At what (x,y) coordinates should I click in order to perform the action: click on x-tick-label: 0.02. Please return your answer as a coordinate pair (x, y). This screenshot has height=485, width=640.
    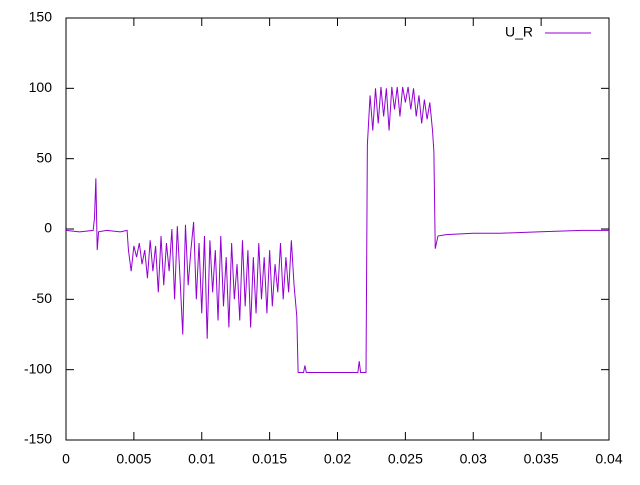
    Looking at the image, I should click on (337, 459).